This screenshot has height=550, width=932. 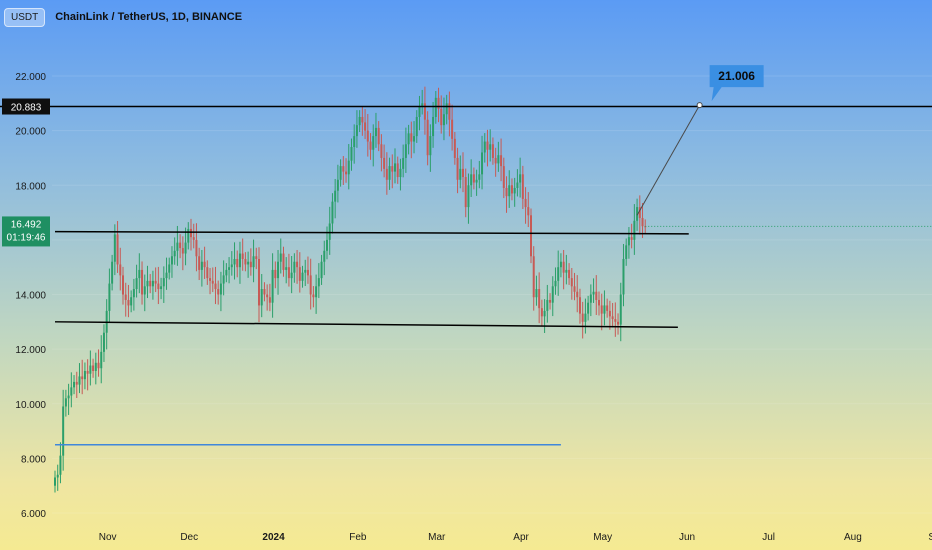 I want to click on target-label: 21.006, so click(x=736, y=76).